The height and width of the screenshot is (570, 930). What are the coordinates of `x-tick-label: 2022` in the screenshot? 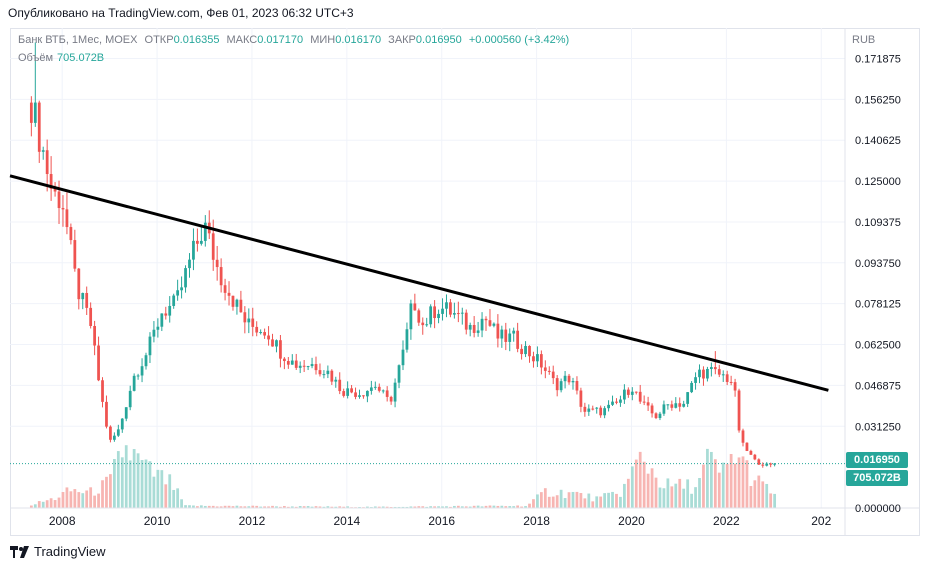 It's located at (726, 521).